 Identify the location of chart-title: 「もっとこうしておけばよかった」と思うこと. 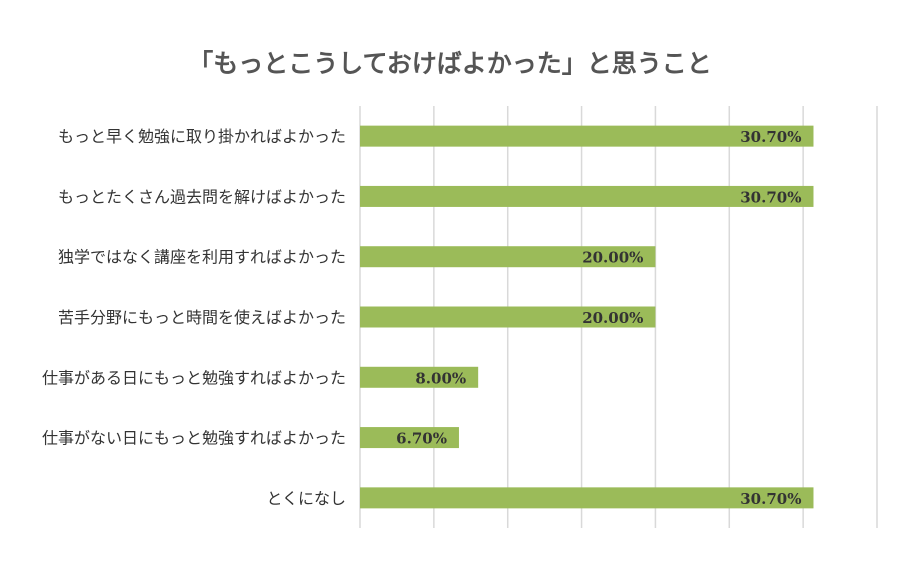
(450, 63).